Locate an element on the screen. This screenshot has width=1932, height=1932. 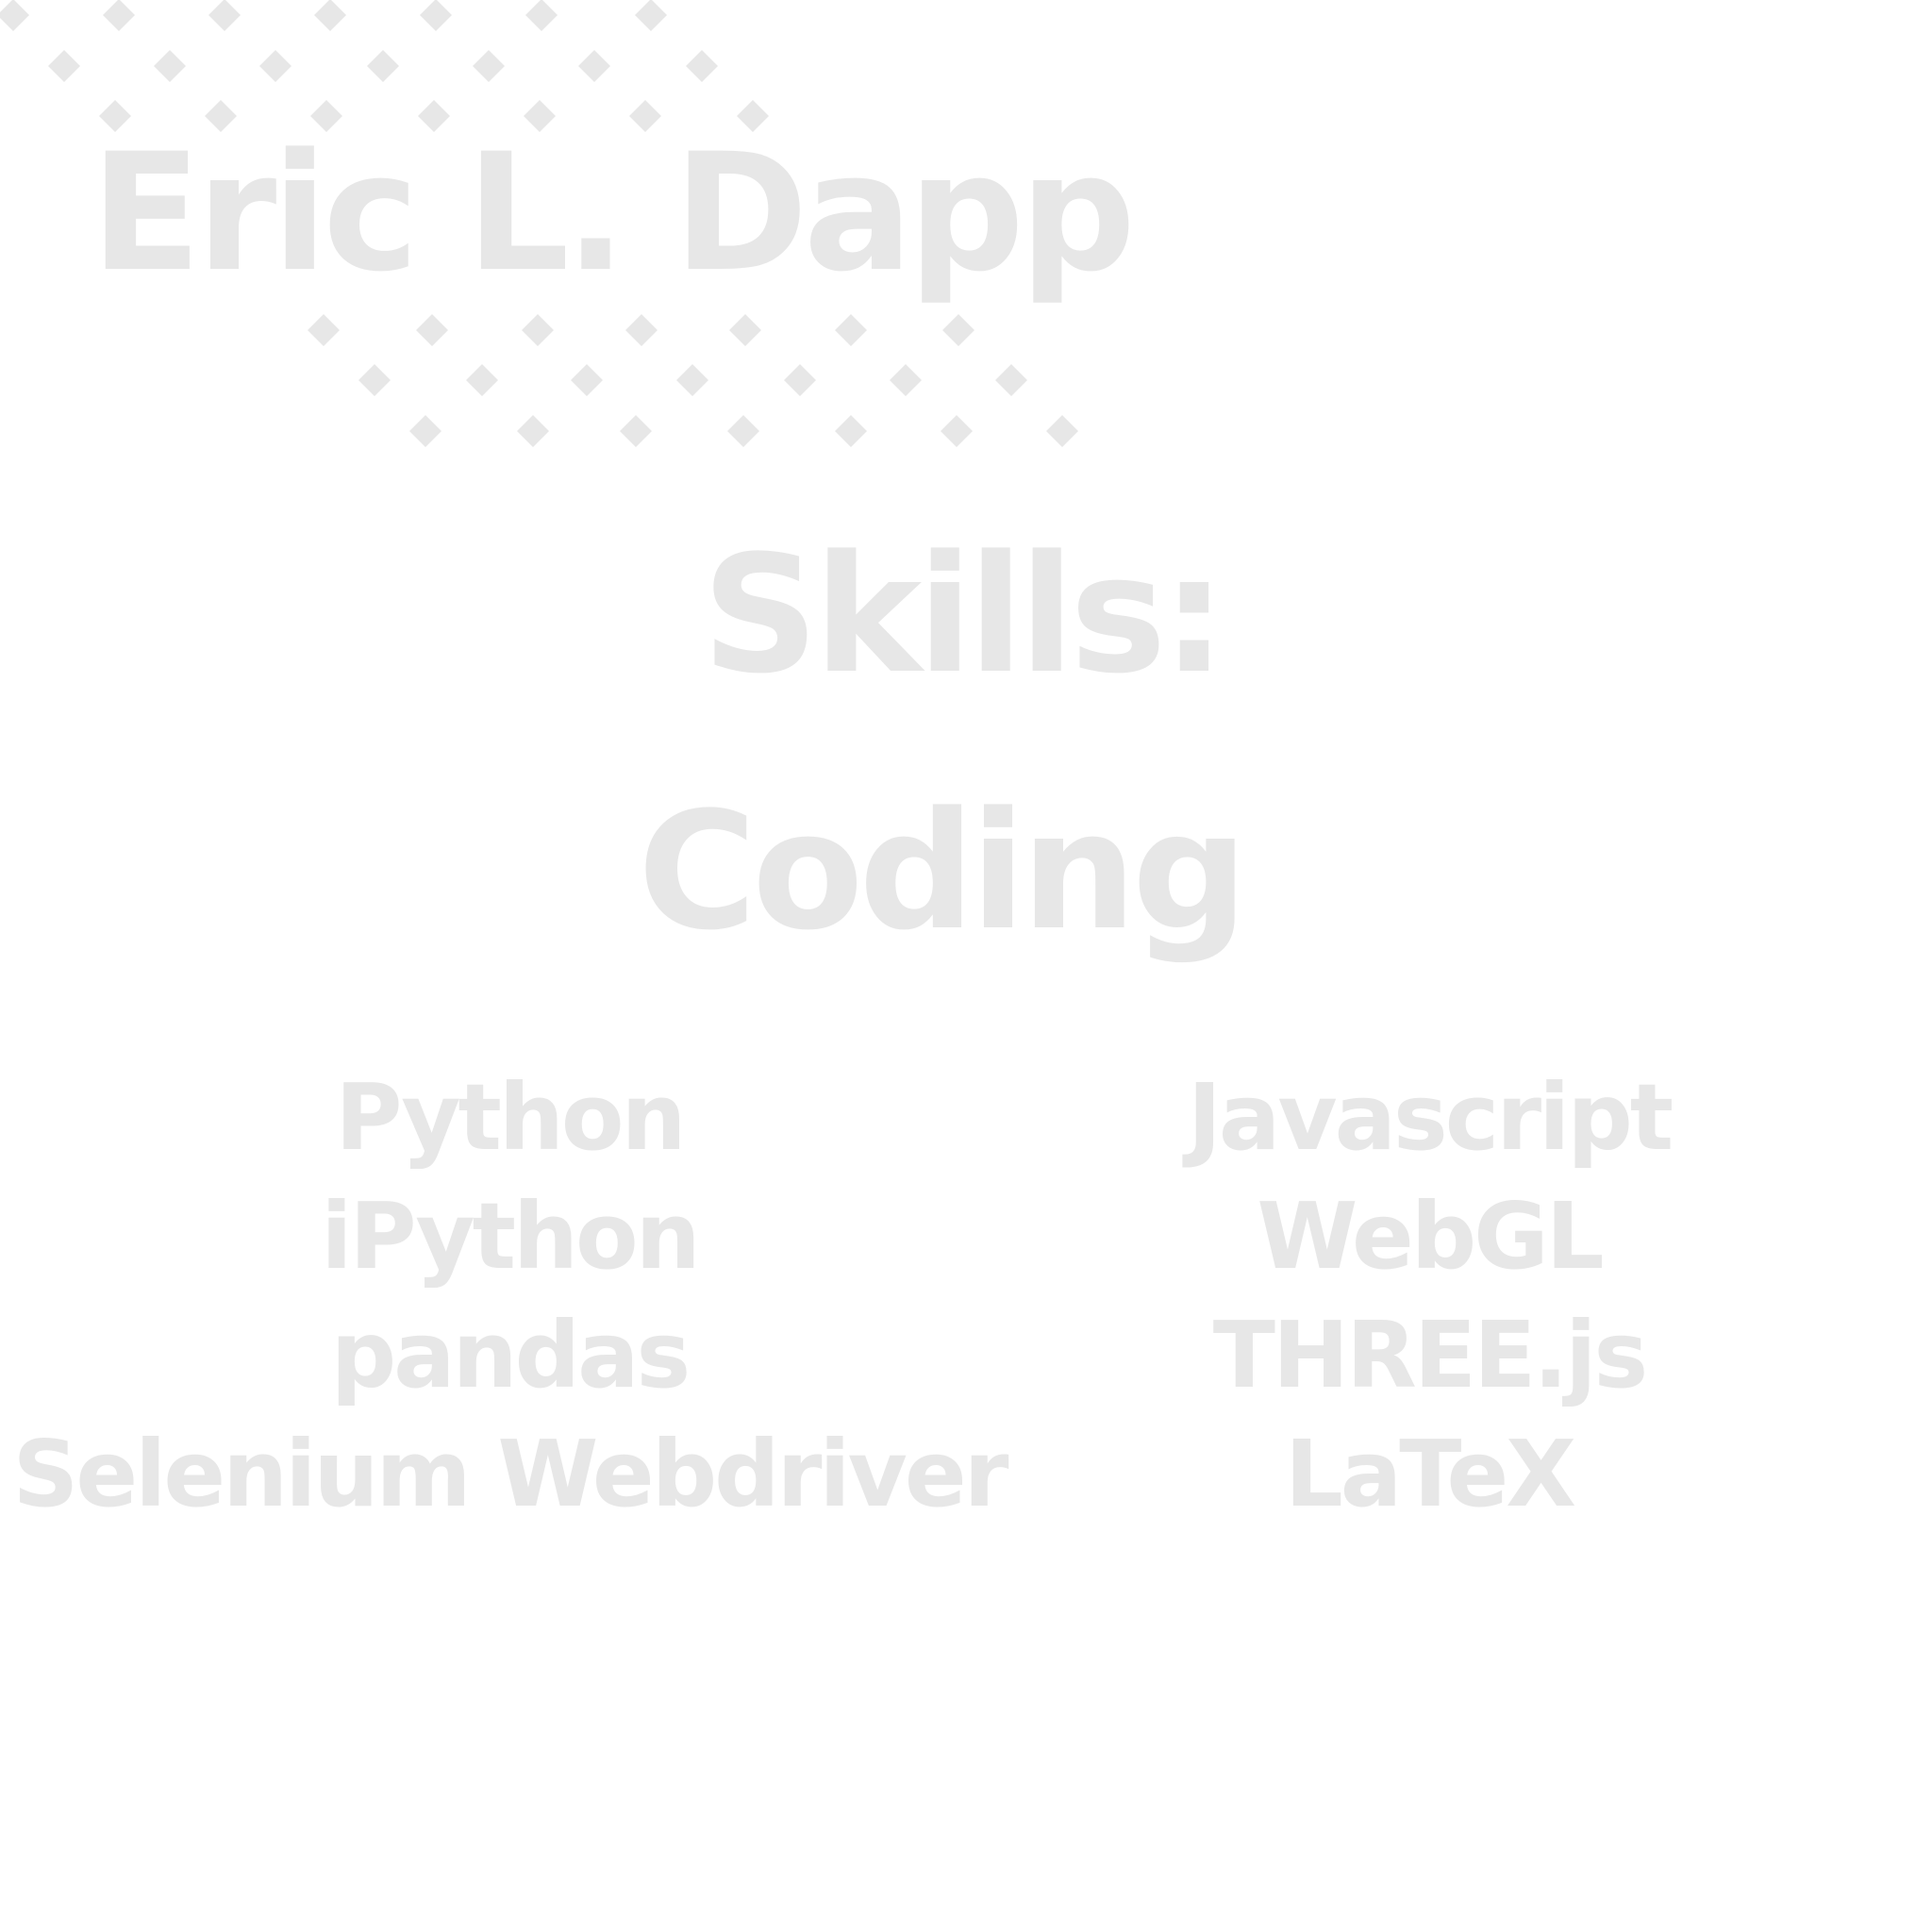
section-subtitle: Coding is located at coordinates (943, 871).